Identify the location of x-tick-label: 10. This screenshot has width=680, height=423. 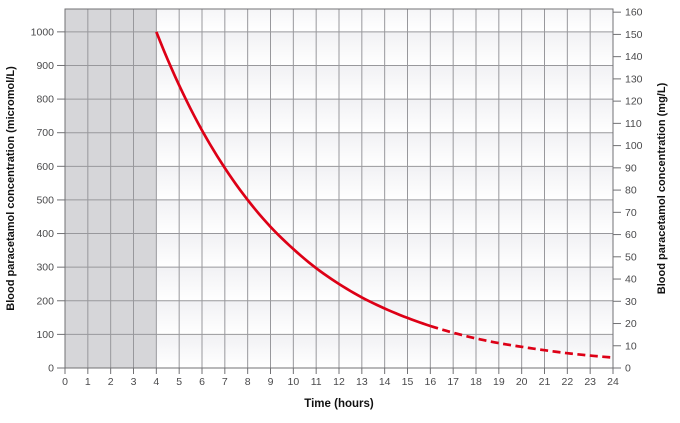
(293, 382).